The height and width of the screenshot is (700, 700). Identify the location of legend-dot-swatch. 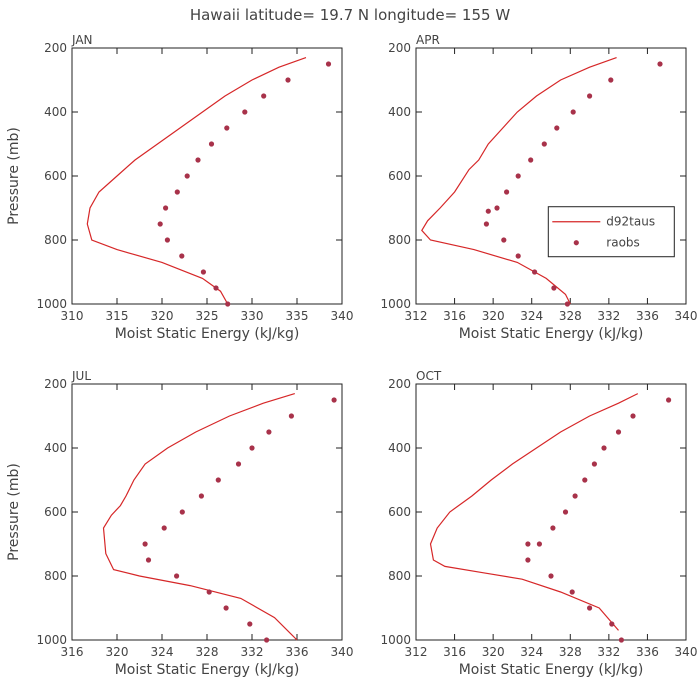
(576, 243).